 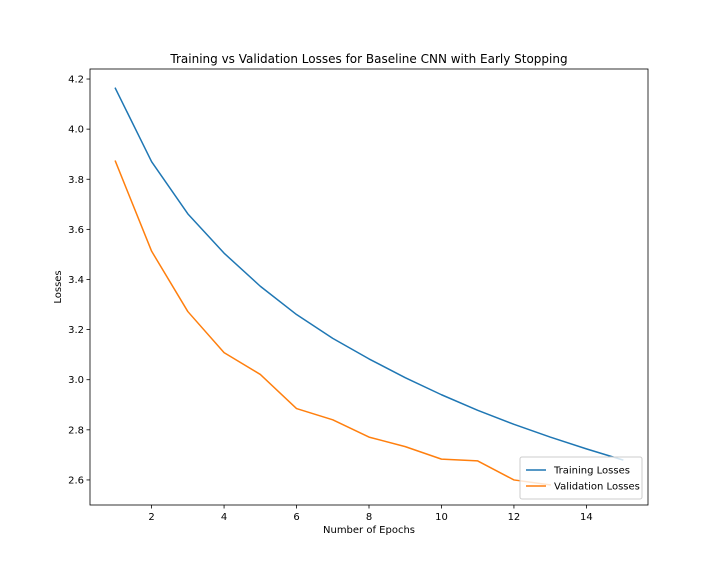 I want to click on x-tick-label: 10, so click(x=441, y=517).